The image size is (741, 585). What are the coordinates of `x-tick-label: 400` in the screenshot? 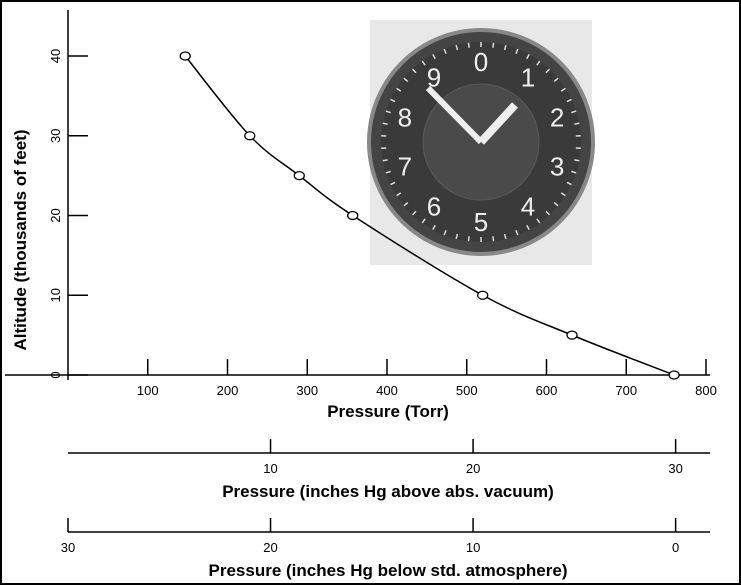 It's located at (387, 390).